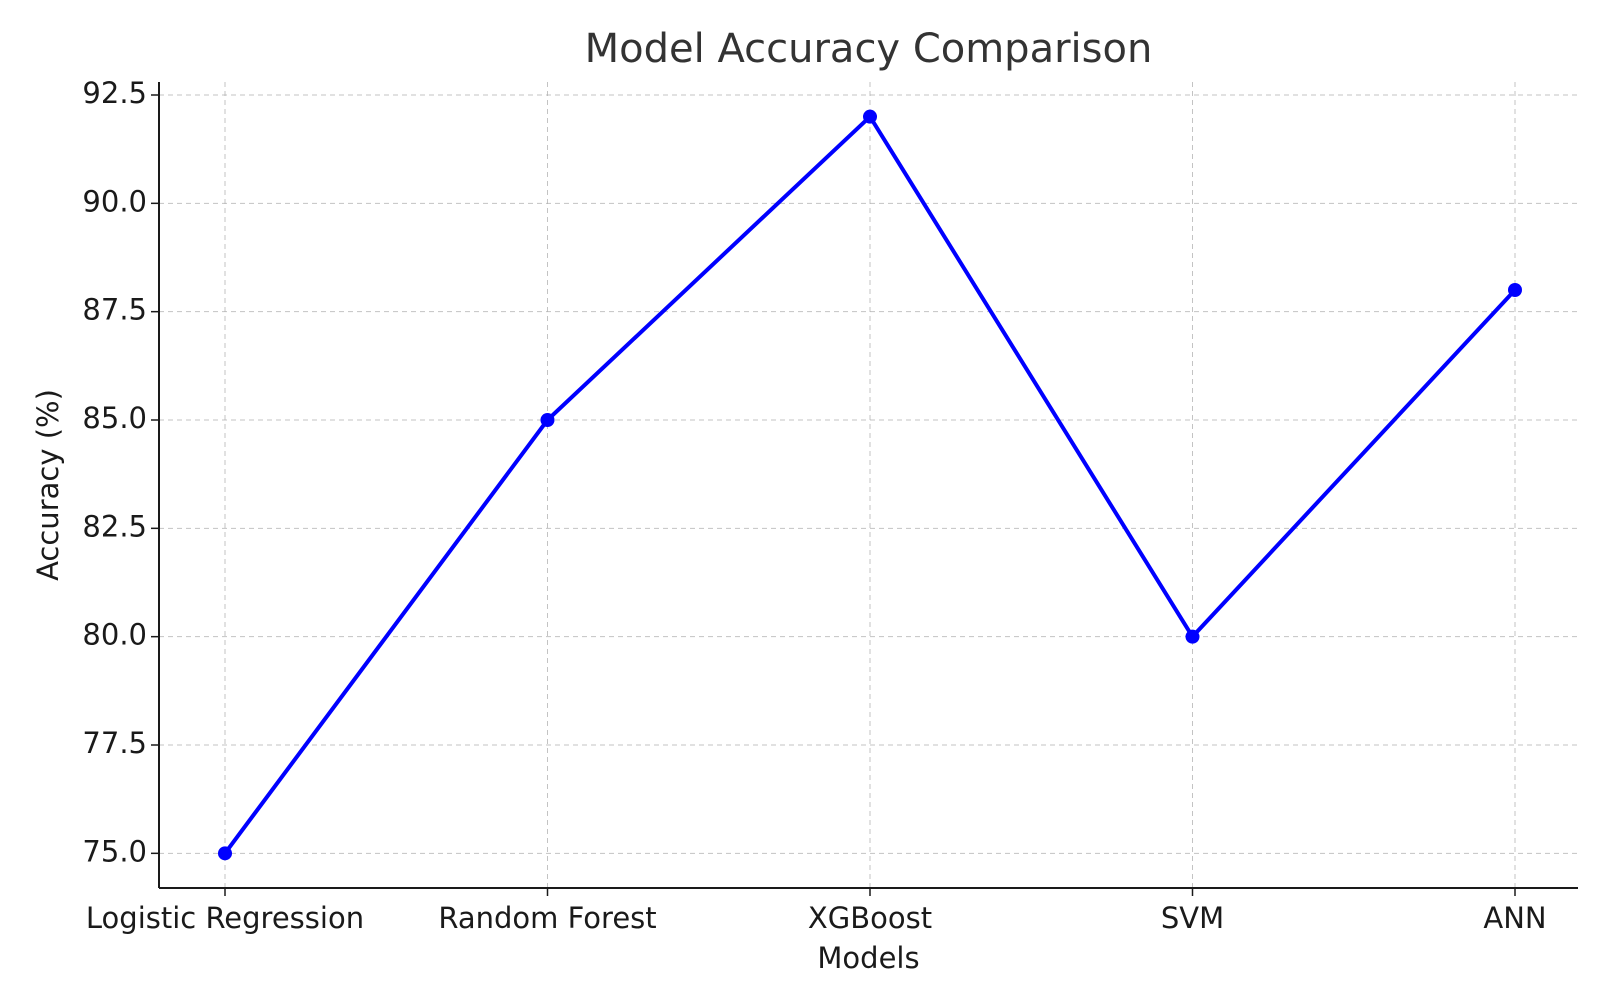  What do you see at coordinates (114, 851) in the screenshot?
I see `y-tick-label: 75.0` at bounding box center [114, 851].